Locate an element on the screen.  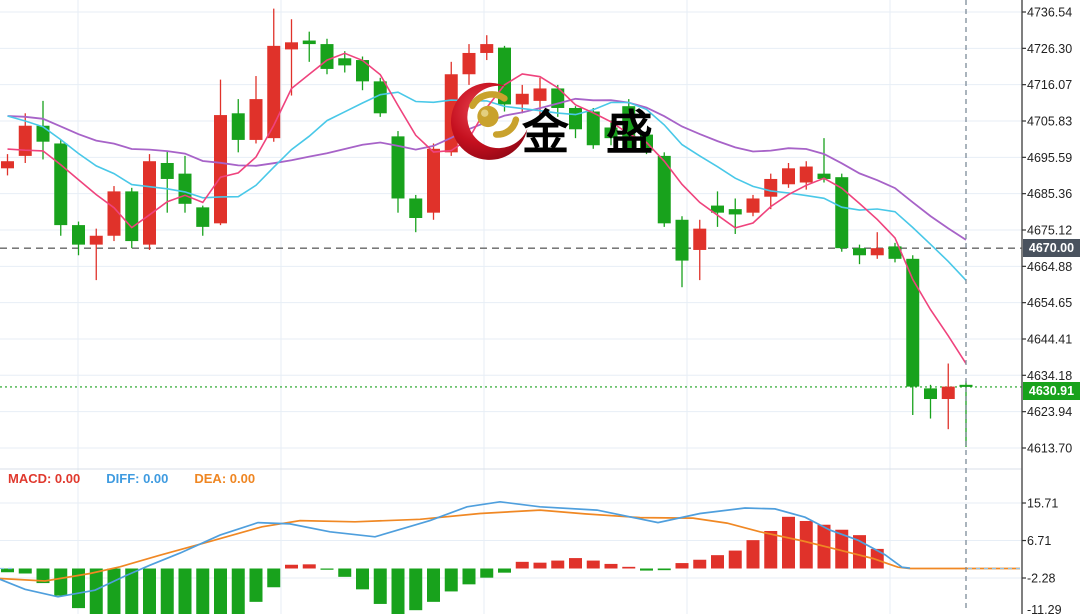
last-price-tag: 4630.91 is located at coordinates (1051, 391).